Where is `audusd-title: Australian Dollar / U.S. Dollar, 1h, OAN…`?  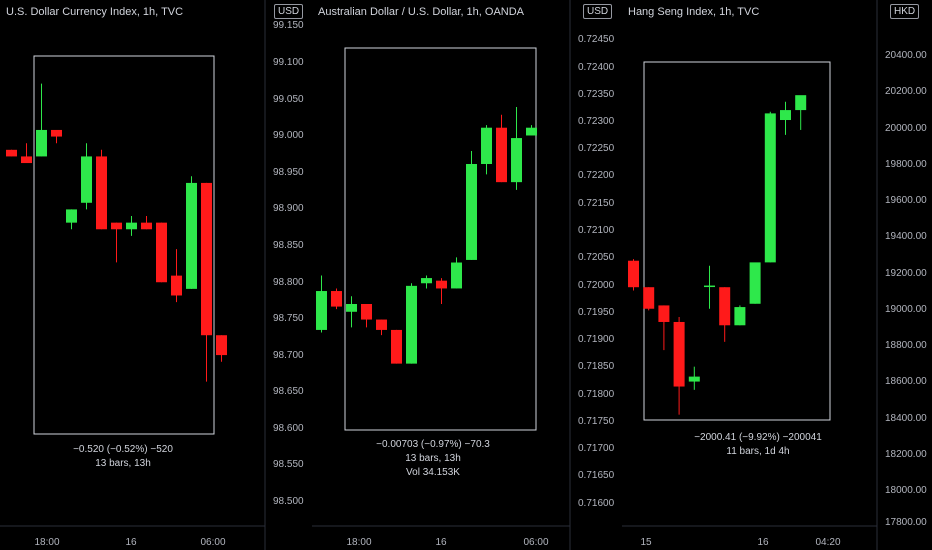 audusd-title: Australian Dollar / U.S. Dollar, 1h, OAN… is located at coordinates (421, 12).